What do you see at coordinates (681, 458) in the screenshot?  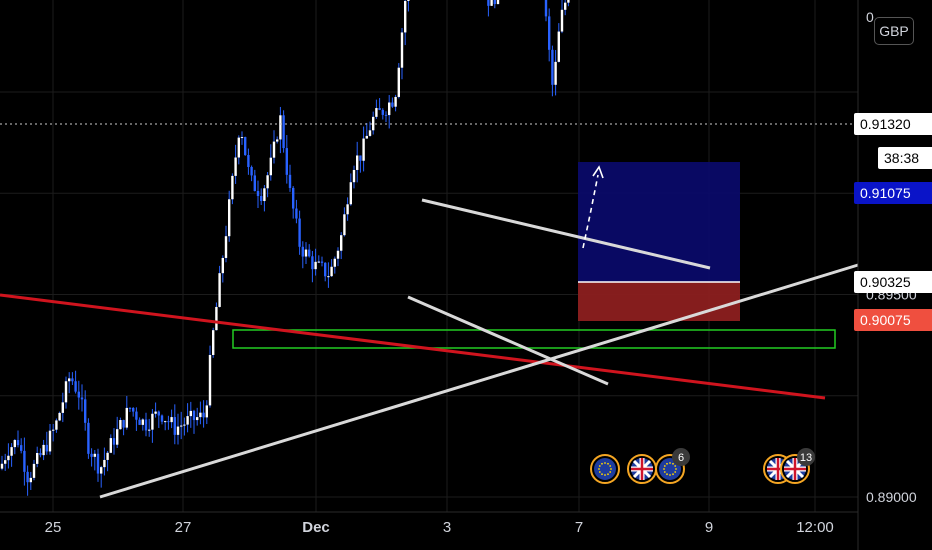 I see `event-count-1: 6` at bounding box center [681, 458].